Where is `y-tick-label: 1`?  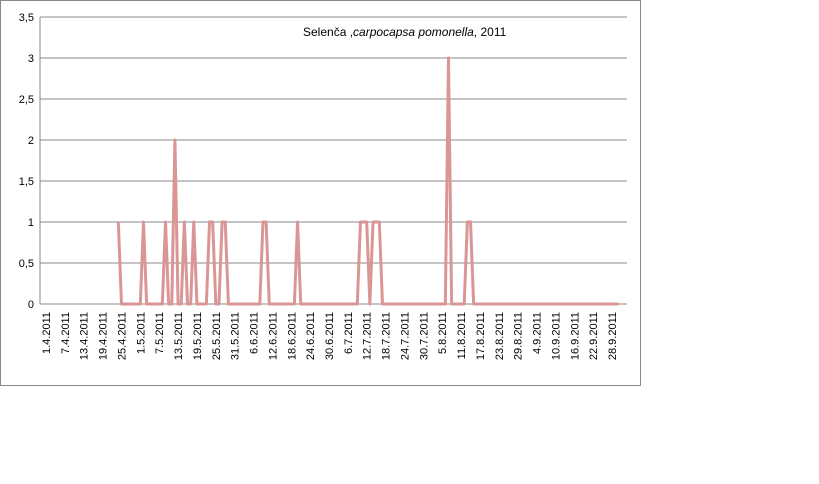 y-tick-label: 1 is located at coordinates (31, 223).